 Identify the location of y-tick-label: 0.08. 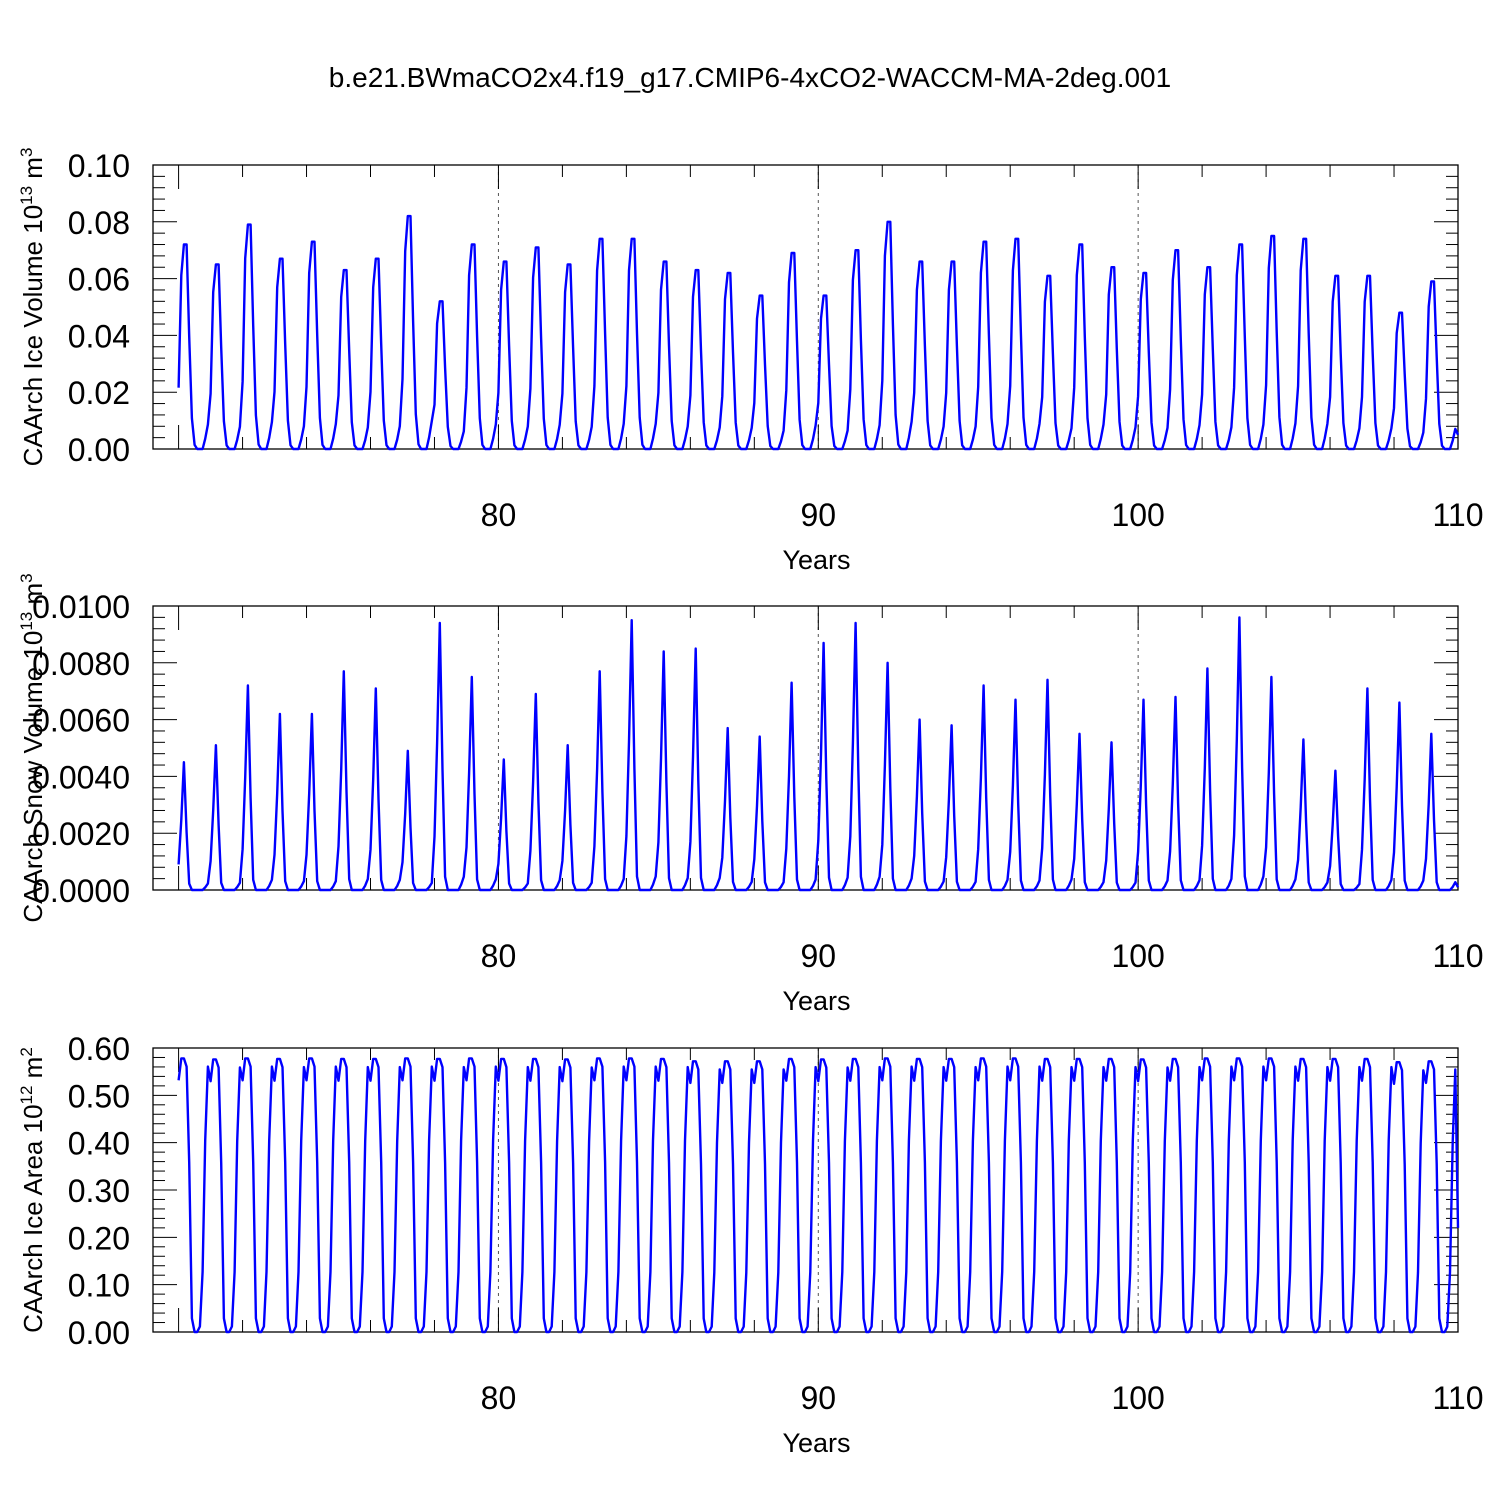
(99, 223).